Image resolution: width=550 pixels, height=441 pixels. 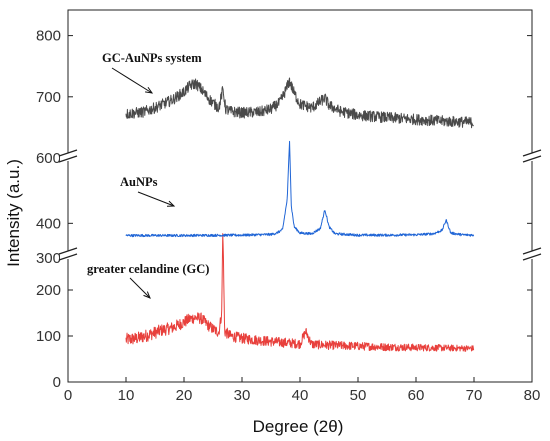 What do you see at coordinates (48, 336) in the screenshot?
I see `y-tick-label-100: 100` at bounding box center [48, 336].